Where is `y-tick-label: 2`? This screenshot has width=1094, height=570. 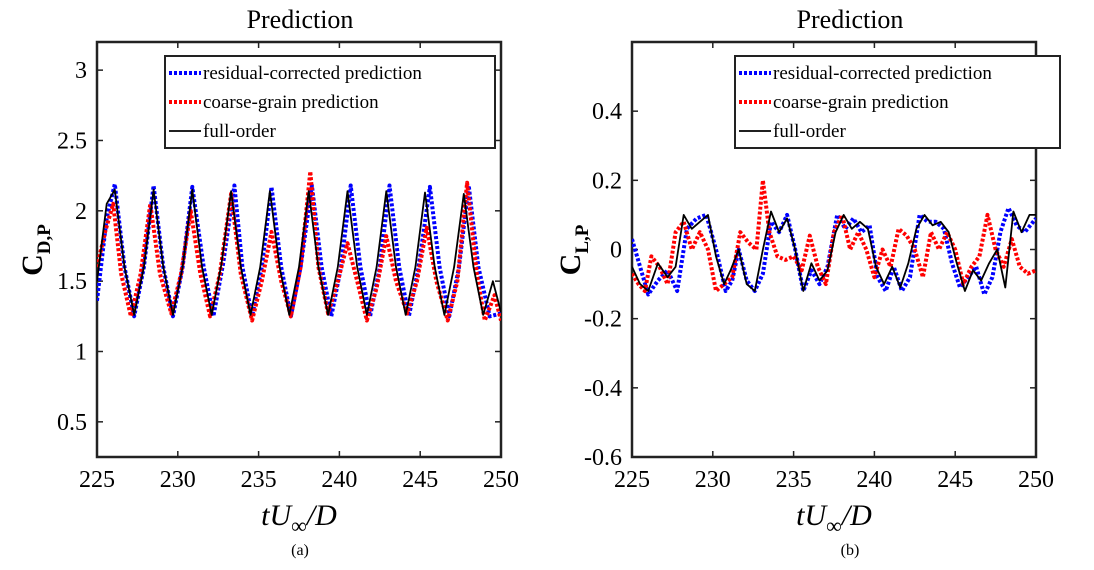 y-tick-label: 2 is located at coordinates (81, 212).